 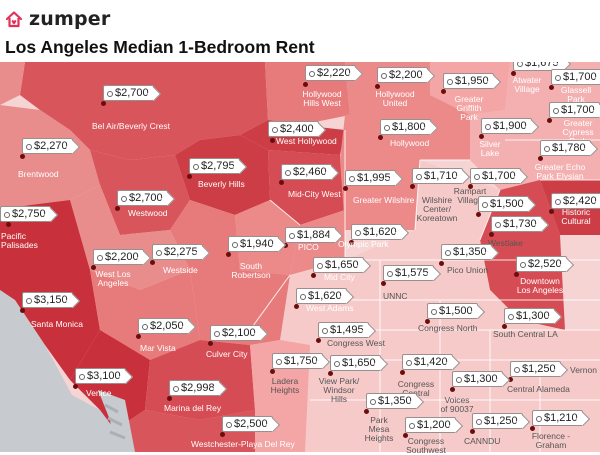 I want to click on rent-tag: $1,950, so click(x=468, y=81).